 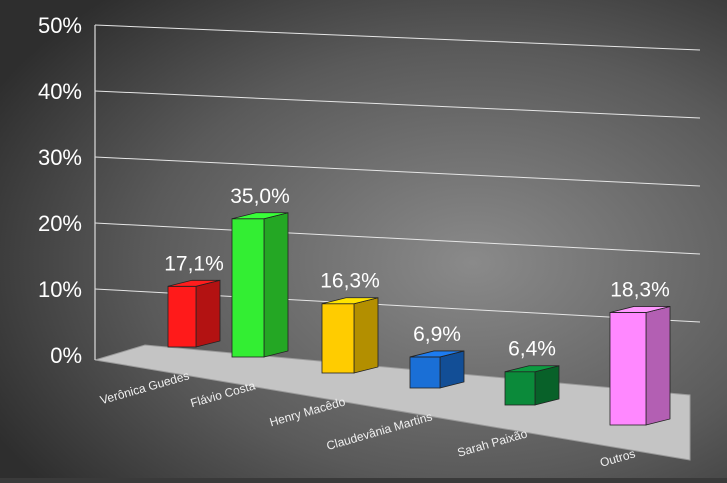 What do you see at coordinates (260, 196) in the screenshot?
I see `data-label: 35,0%` at bounding box center [260, 196].